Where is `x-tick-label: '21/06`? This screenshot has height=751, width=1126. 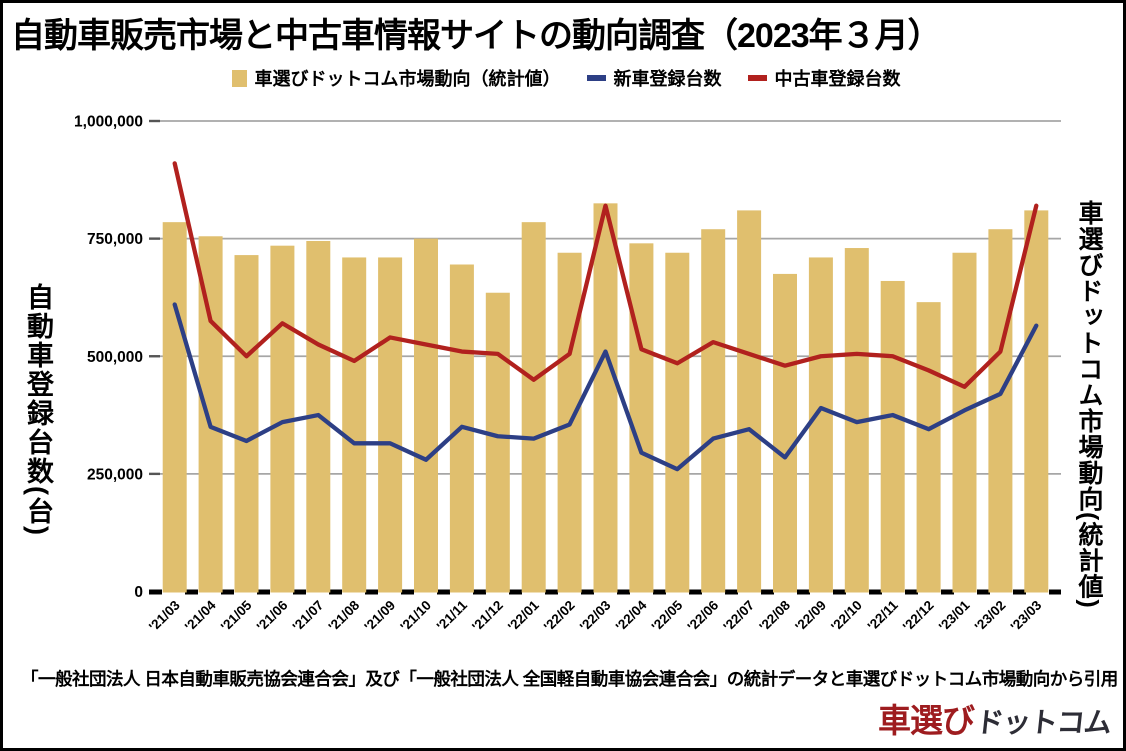 x-tick-label: '21/06 is located at coordinates (272, 615).